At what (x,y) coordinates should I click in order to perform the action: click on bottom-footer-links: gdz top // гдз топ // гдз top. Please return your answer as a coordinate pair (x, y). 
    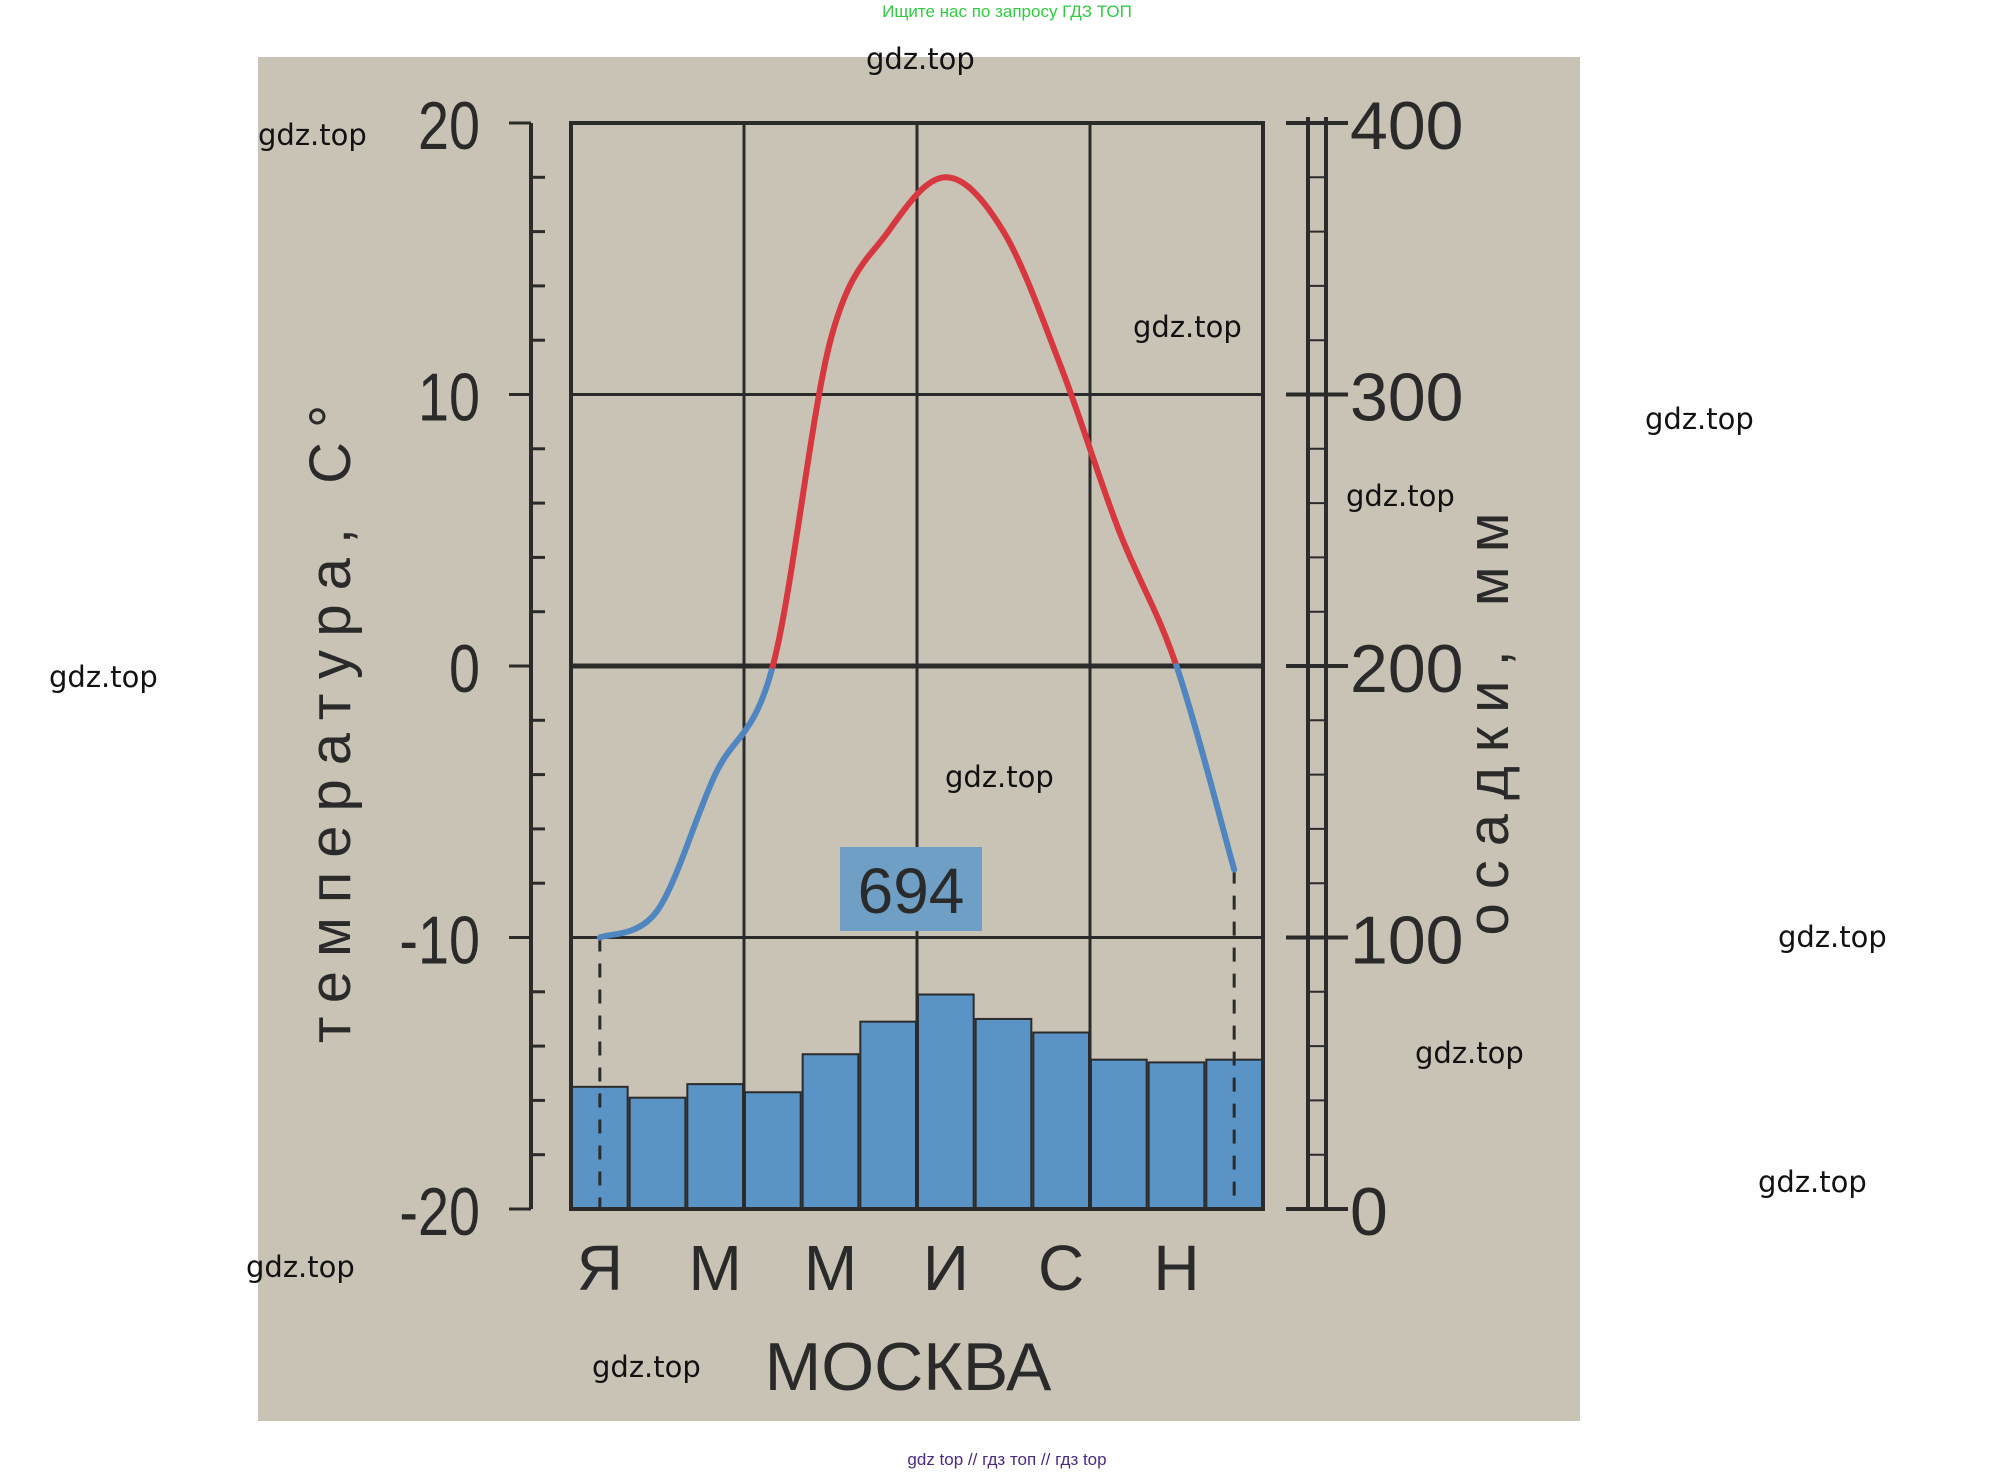
    Looking at the image, I should click on (1007, 1459).